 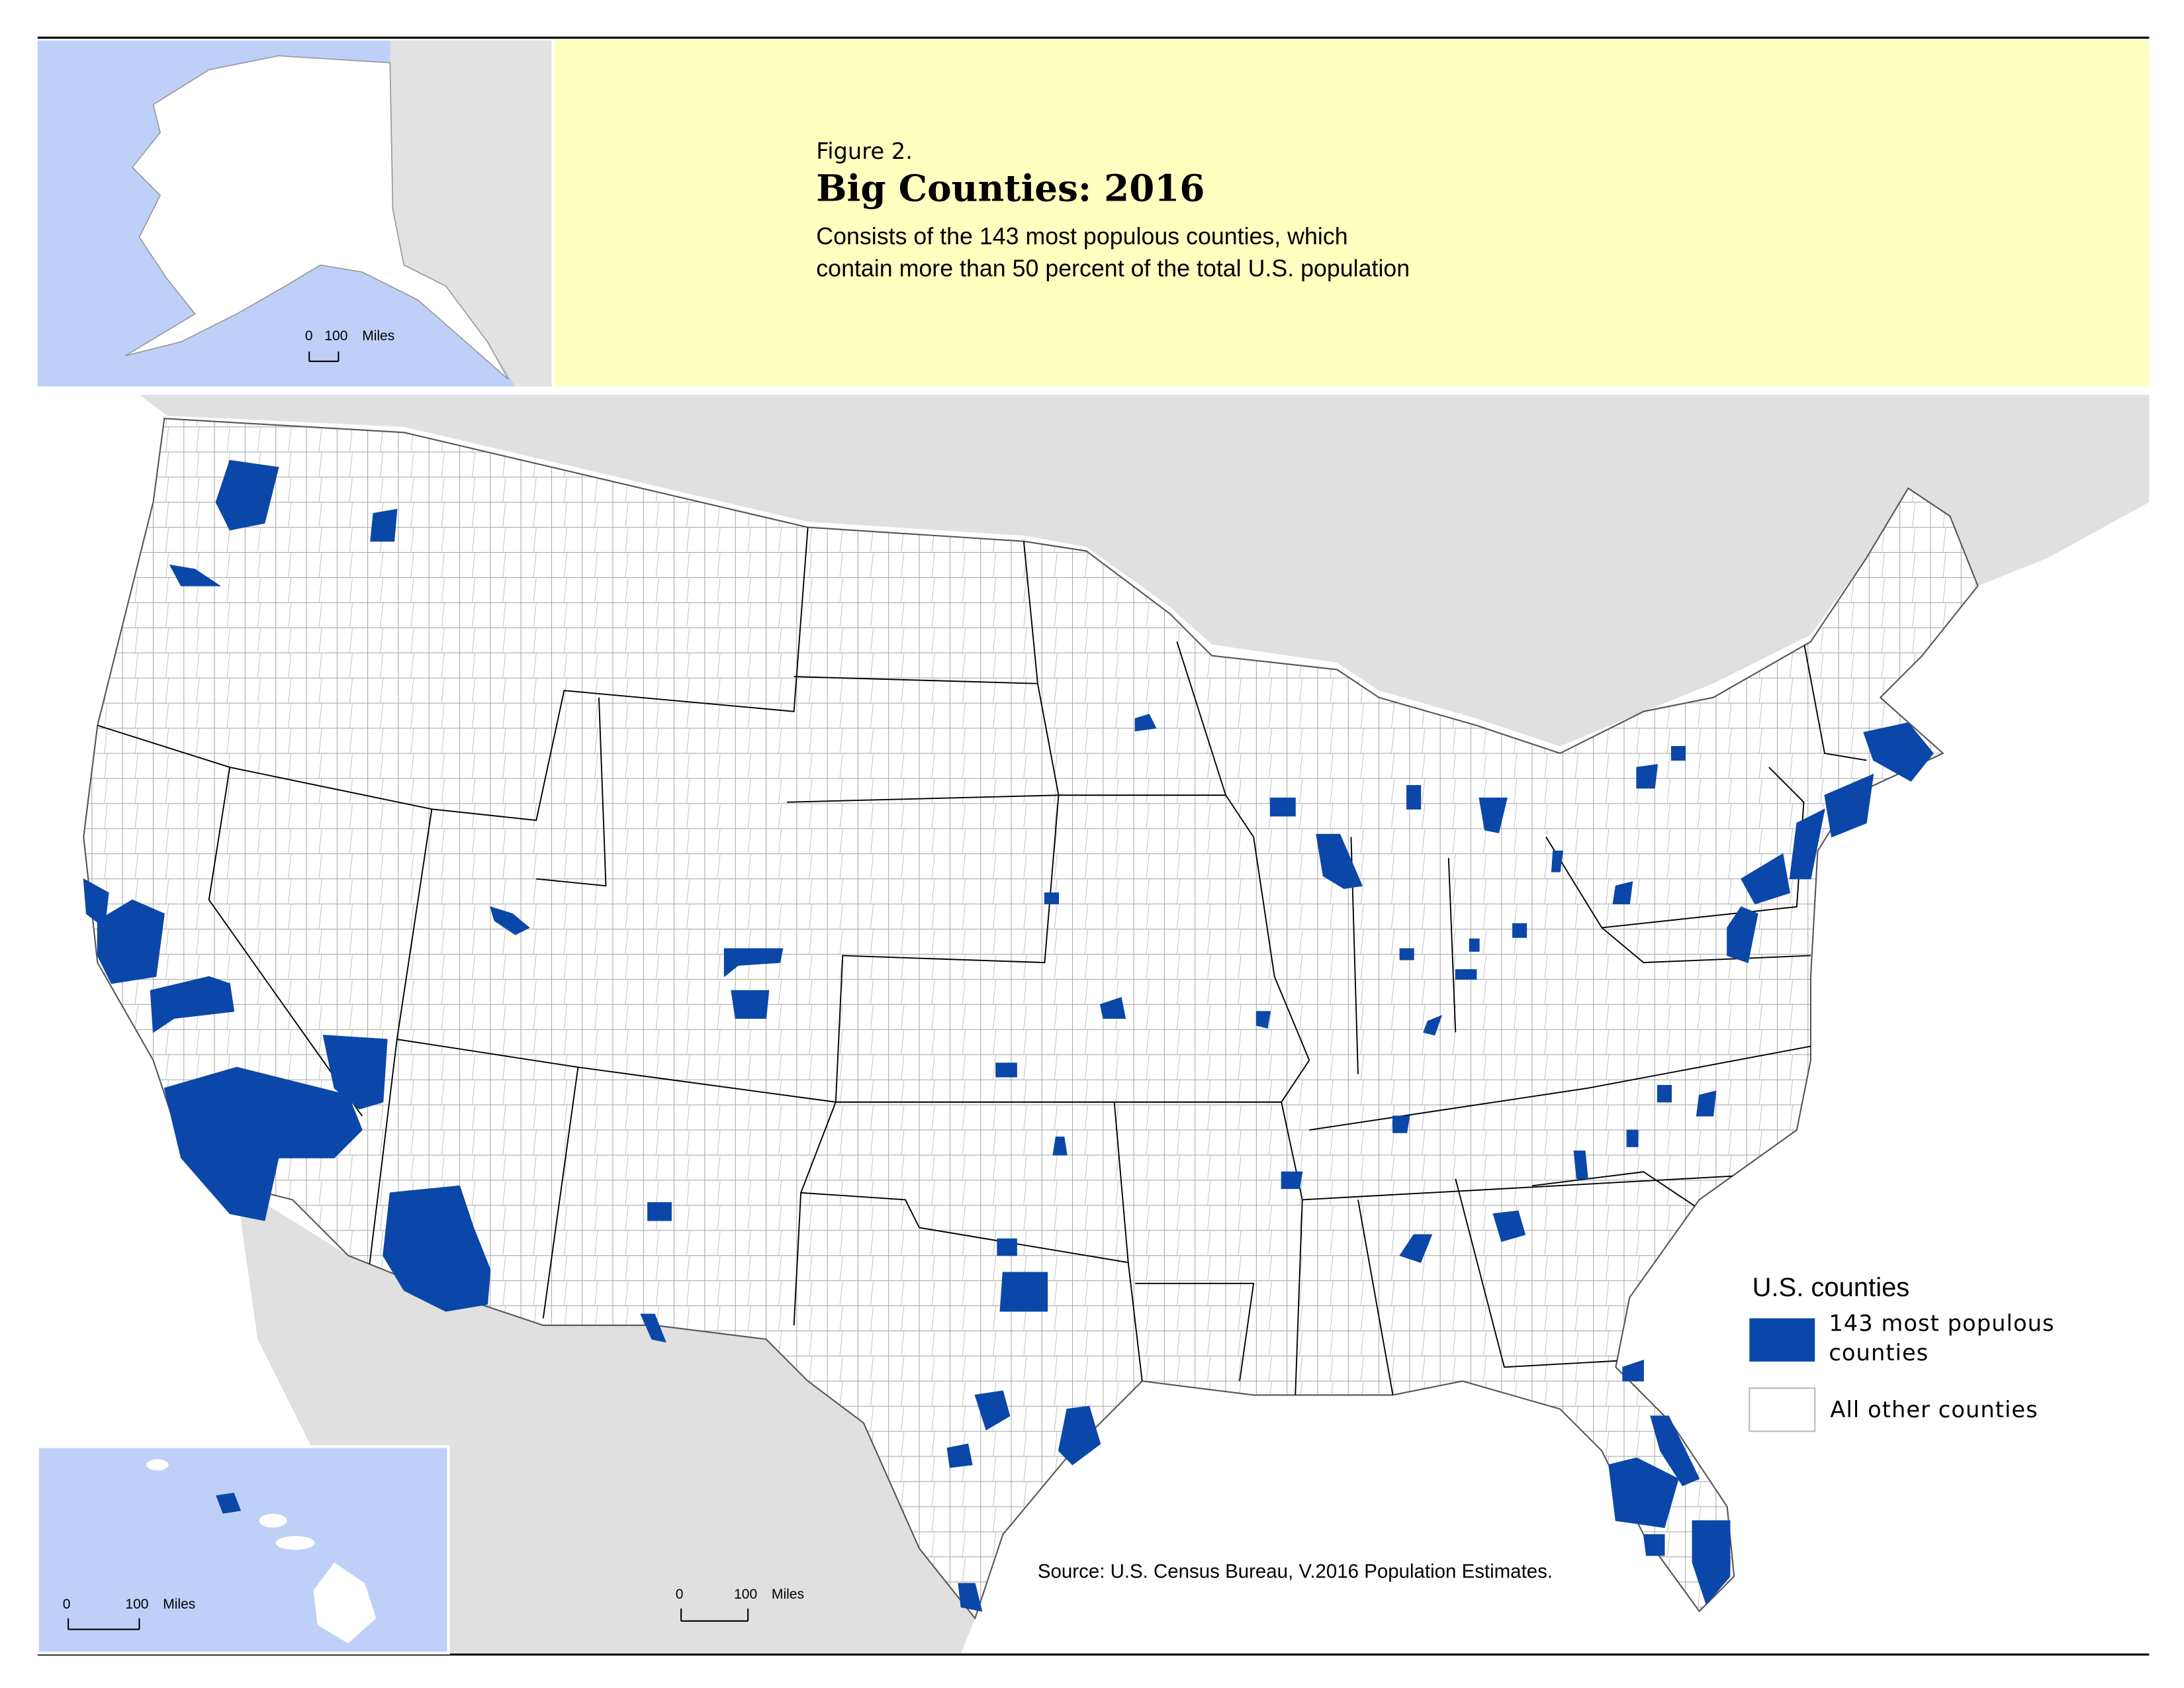 I want to click on legend-item-box: 143 most populous counties, so click(x=1942, y=1337).